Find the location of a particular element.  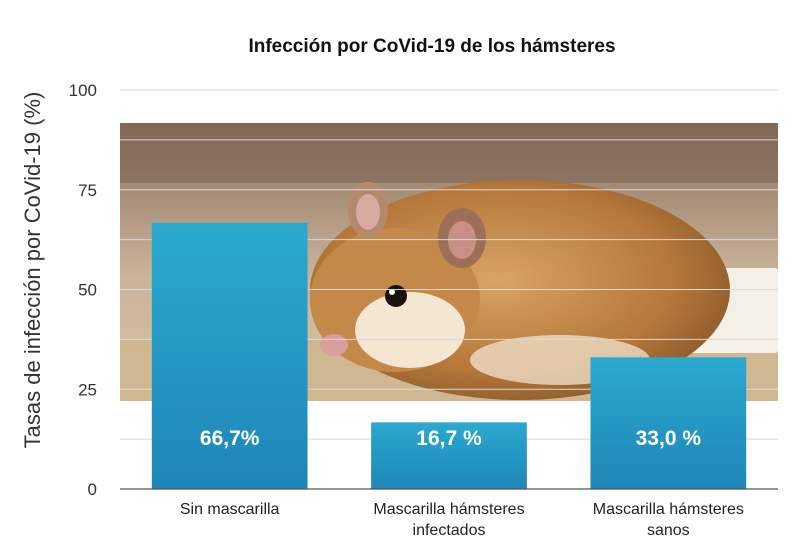

bar-value-label: 33,0 % is located at coordinates (669, 438).